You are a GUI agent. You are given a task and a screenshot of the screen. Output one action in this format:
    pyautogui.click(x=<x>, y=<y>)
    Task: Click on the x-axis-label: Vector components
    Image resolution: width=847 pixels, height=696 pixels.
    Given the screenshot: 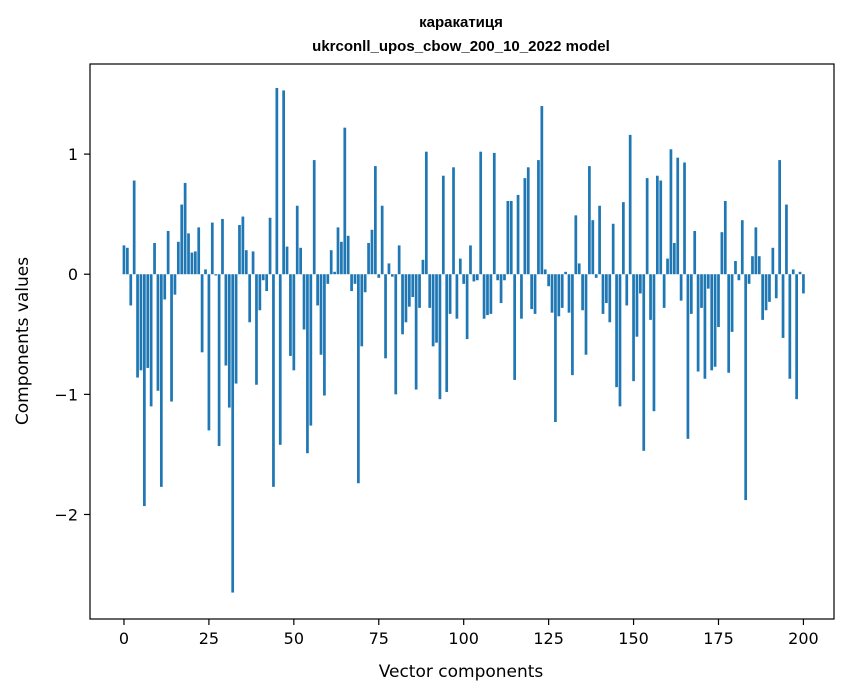 What is the action you would take?
    pyautogui.click(x=461, y=672)
    